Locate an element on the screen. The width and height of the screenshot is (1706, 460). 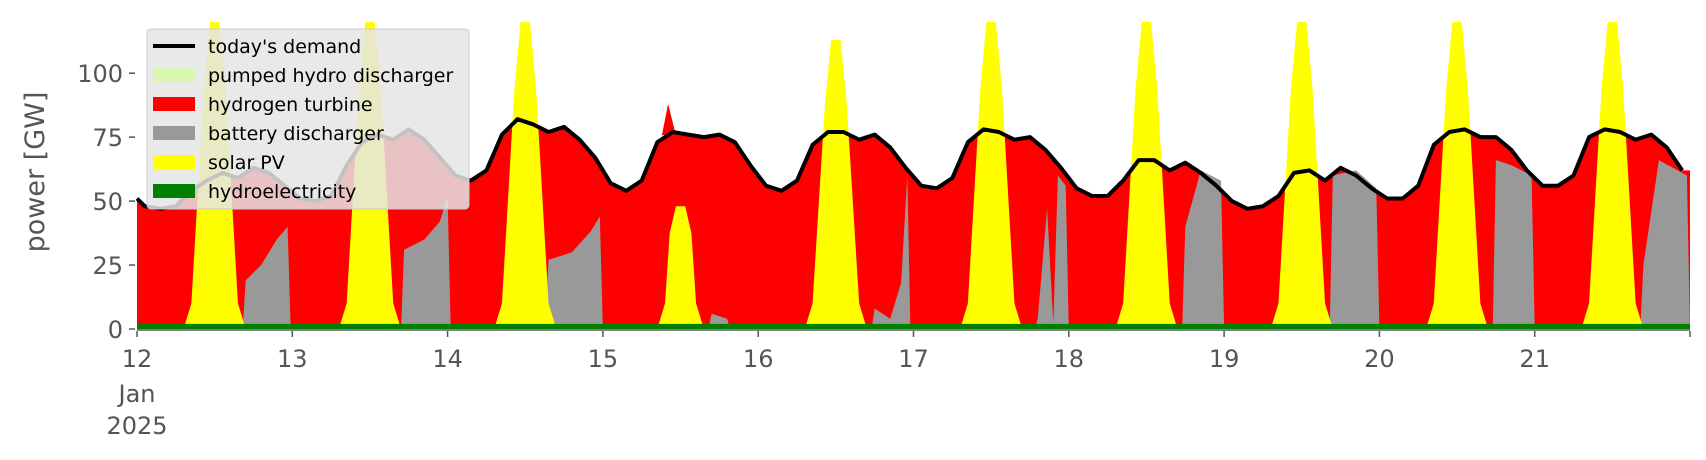
x-tick-label: 14 is located at coordinates (447, 359).